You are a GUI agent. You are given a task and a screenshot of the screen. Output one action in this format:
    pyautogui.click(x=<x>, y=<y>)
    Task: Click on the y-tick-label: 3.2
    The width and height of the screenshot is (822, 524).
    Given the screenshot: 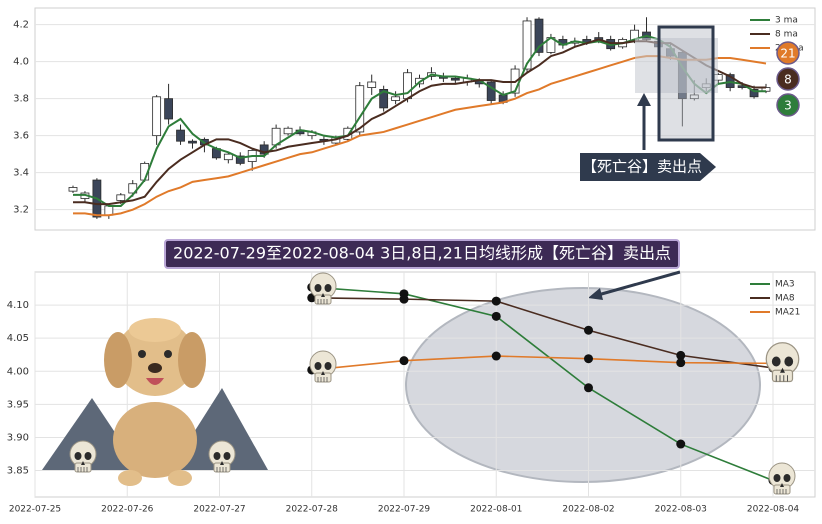 What is the action you would take?
    pyautogui.click(x=21, y=210)
    